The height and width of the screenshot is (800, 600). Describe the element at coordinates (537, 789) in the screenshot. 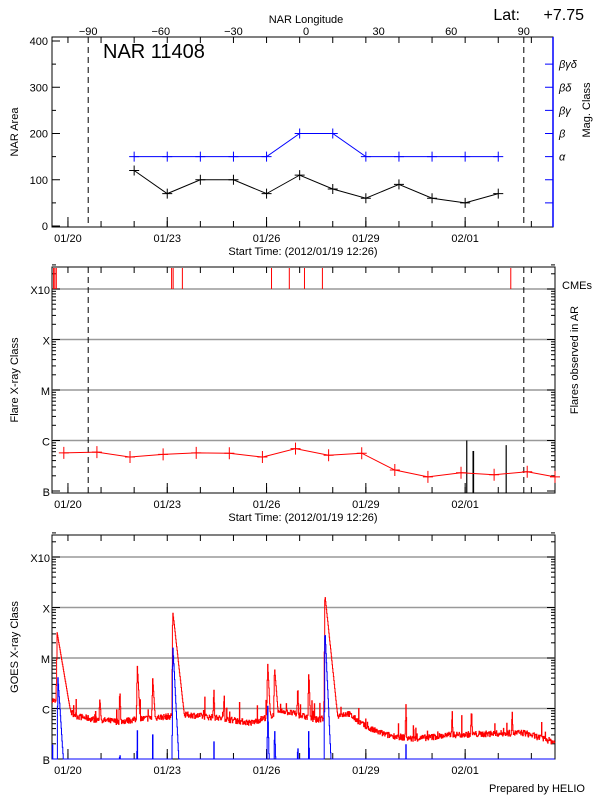

I see `footer-credit: Prepared by HELIO` at that location.